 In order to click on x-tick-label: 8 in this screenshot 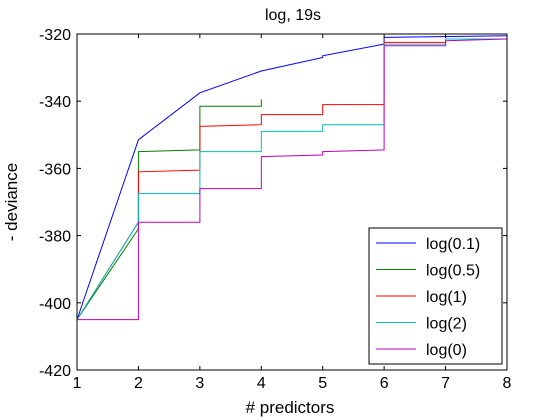, I will do `click(507, 383)`.